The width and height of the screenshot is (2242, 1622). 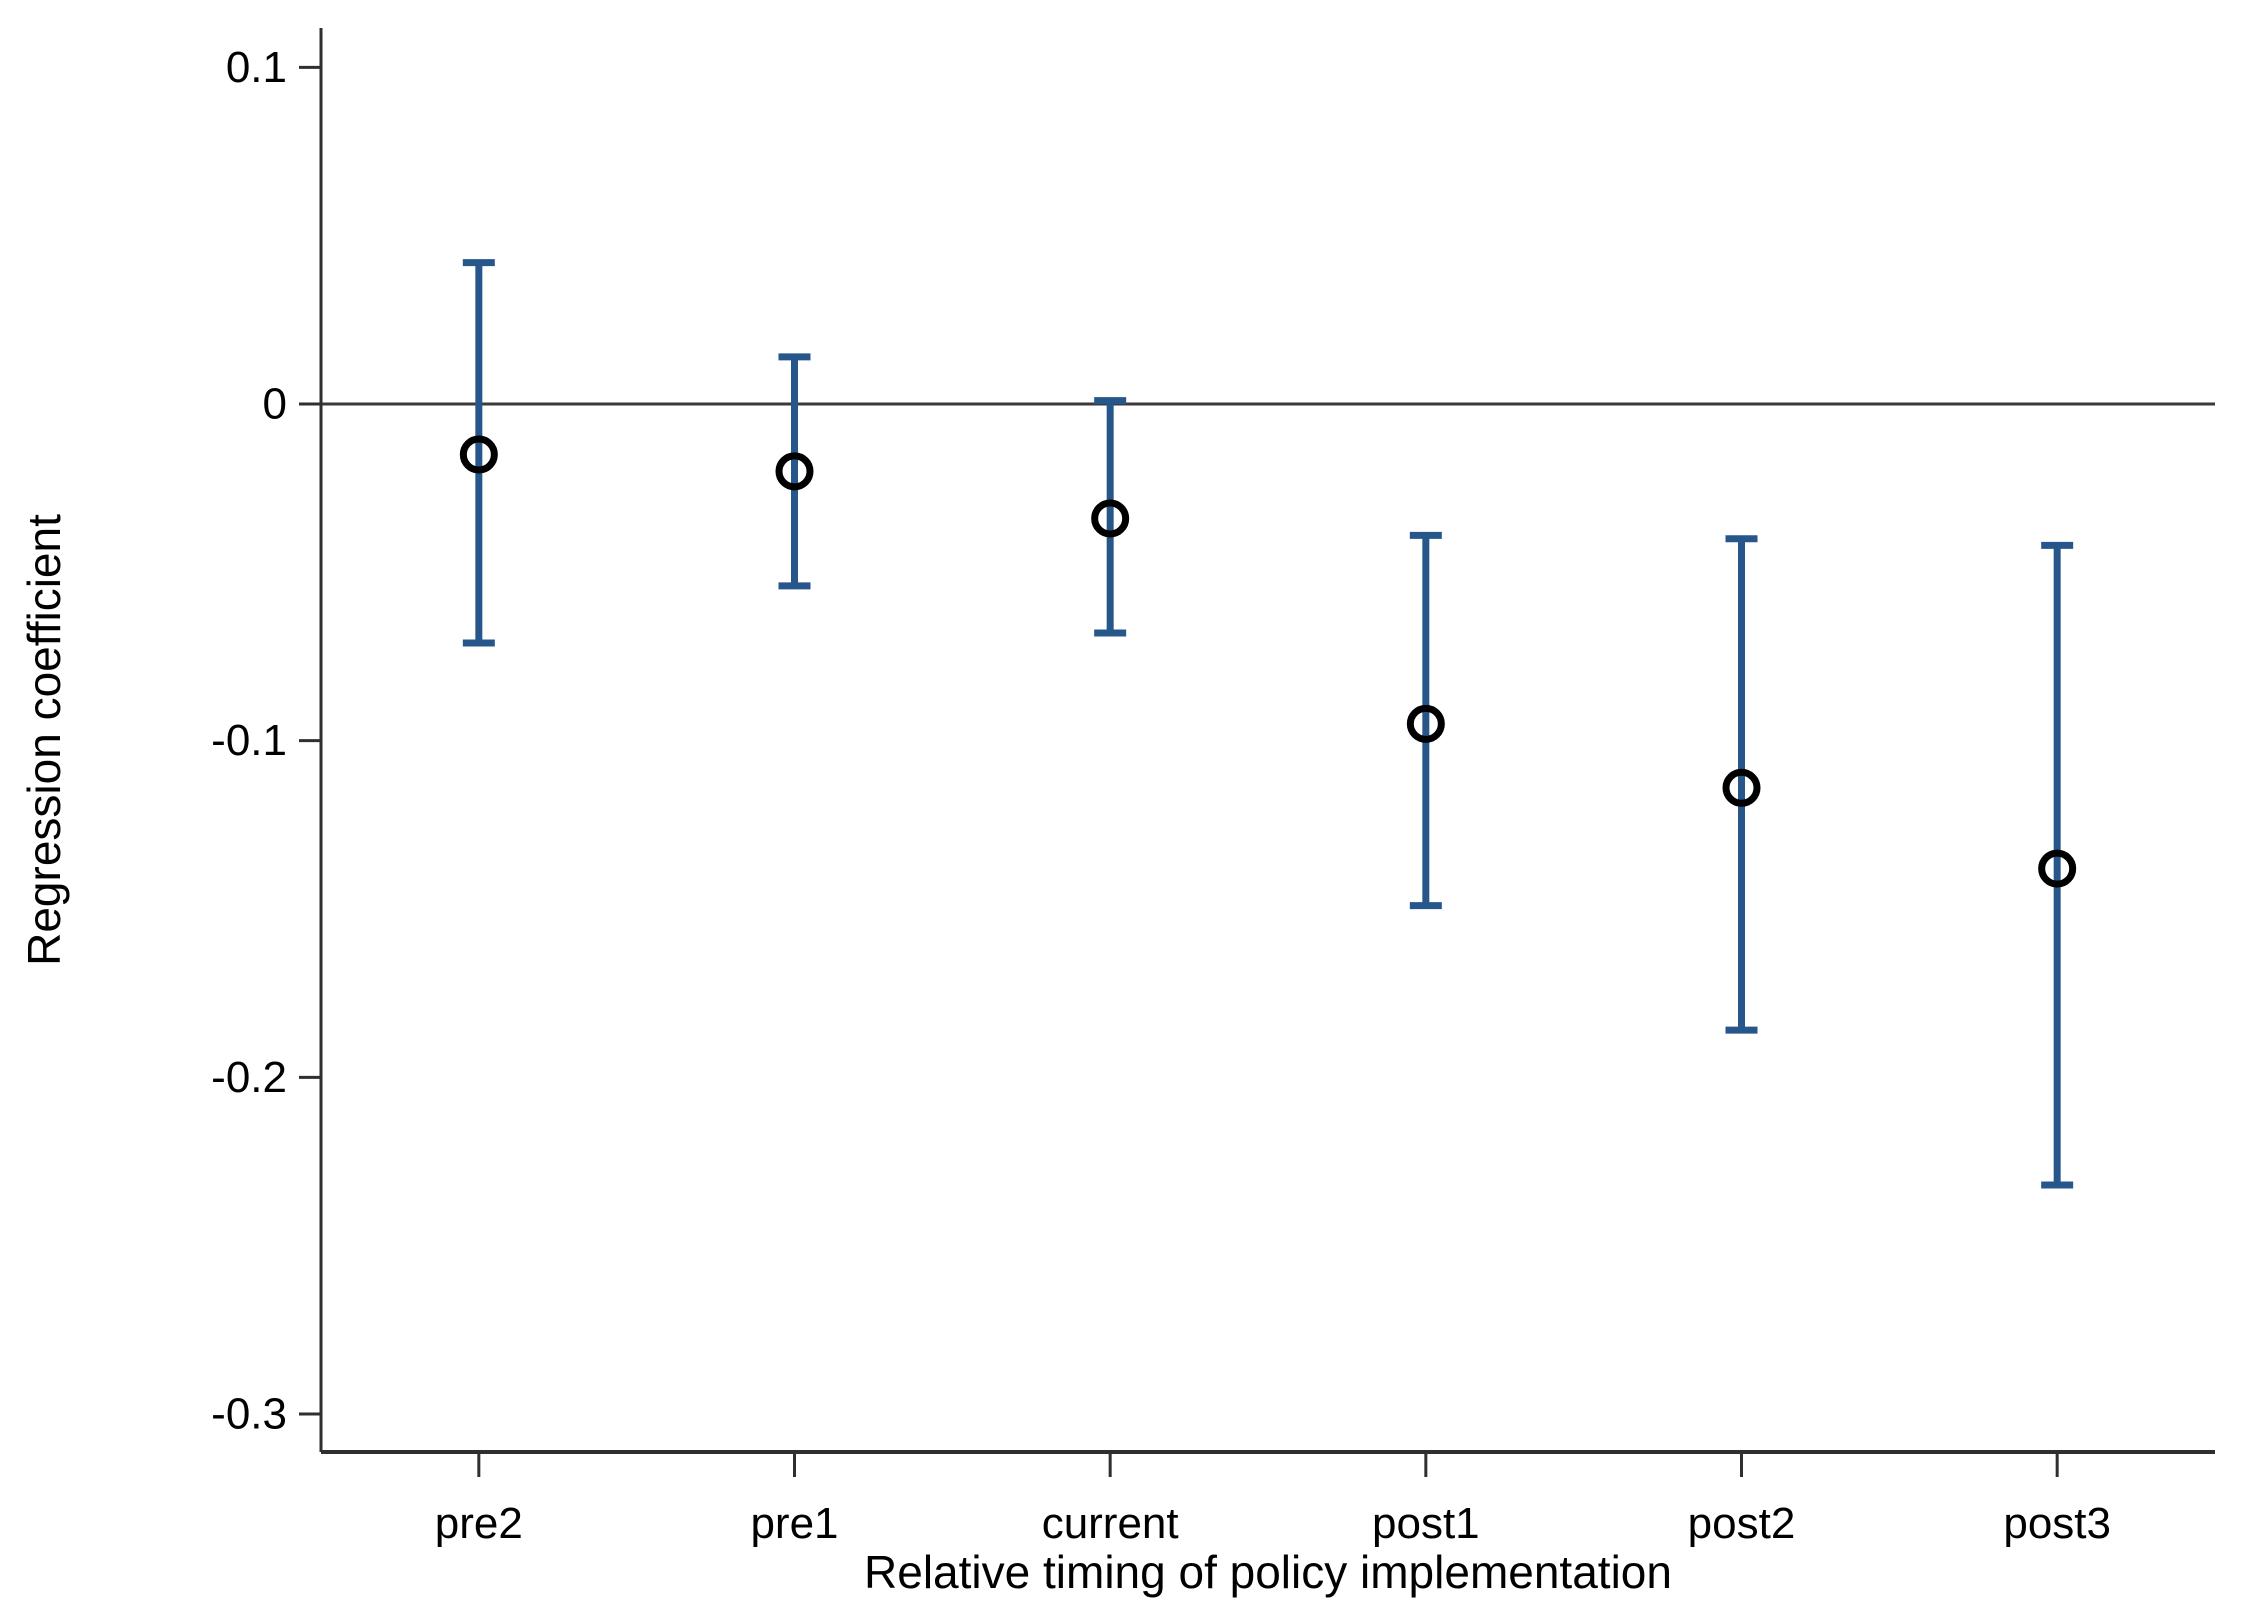 What do you see at coordinates (2057, 1523) in the screenshot?
I see `x-tick-label-post3: post3` at bounding box center [2057, 1523].